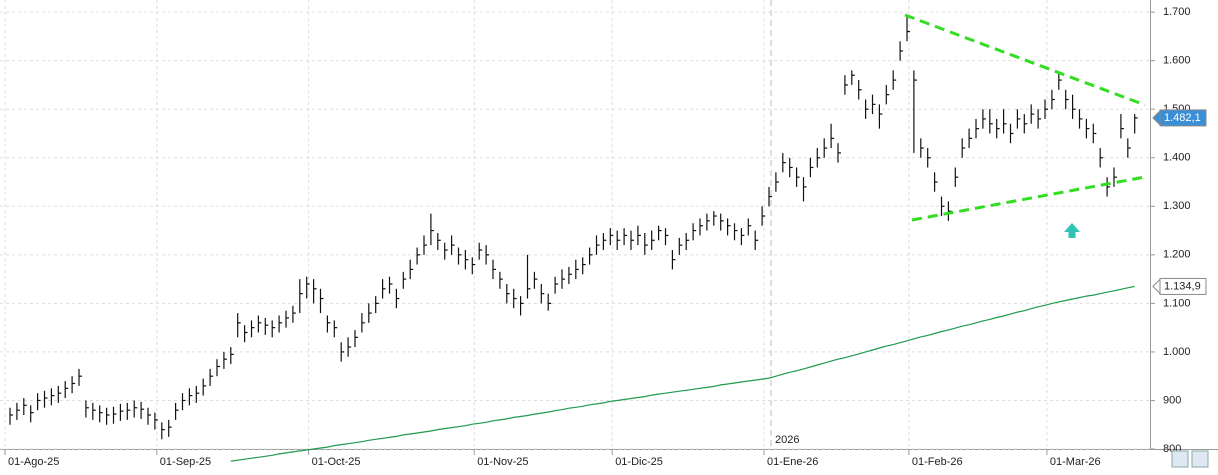 This screenshot has height=475, width=1218. I want to click on y-tick-label: 1.300, so click(1177, 206).